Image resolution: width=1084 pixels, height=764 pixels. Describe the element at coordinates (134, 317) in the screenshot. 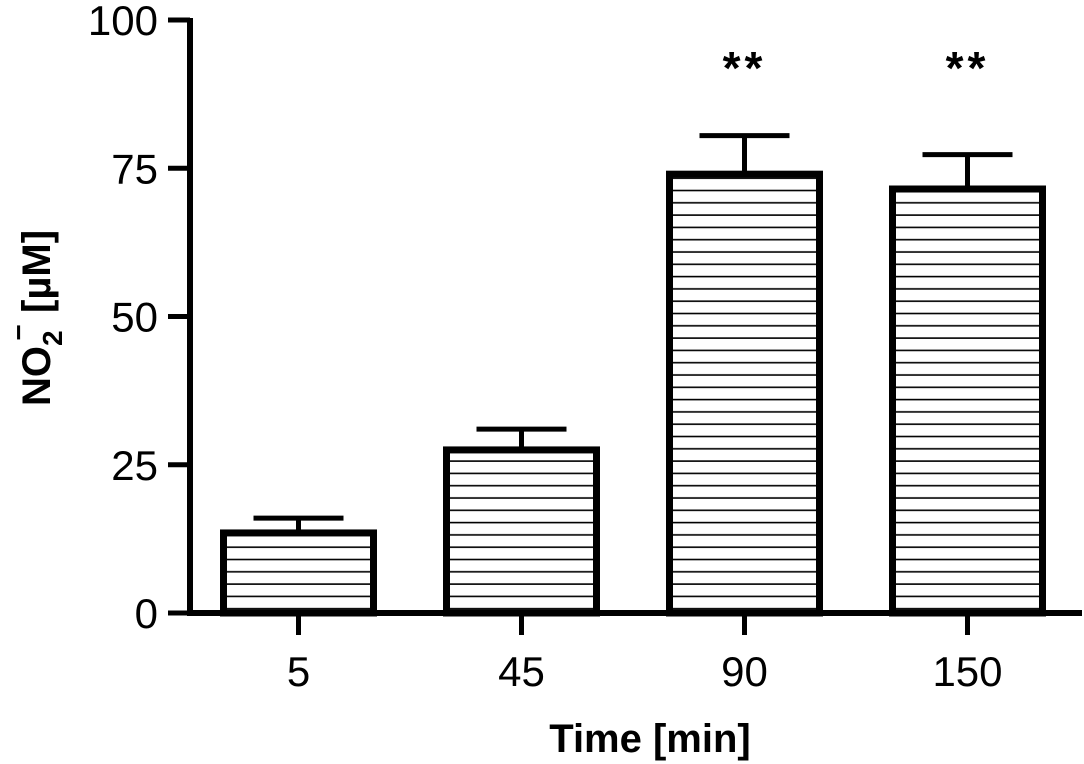

I see `y-tick-label-50: 50` at that location.